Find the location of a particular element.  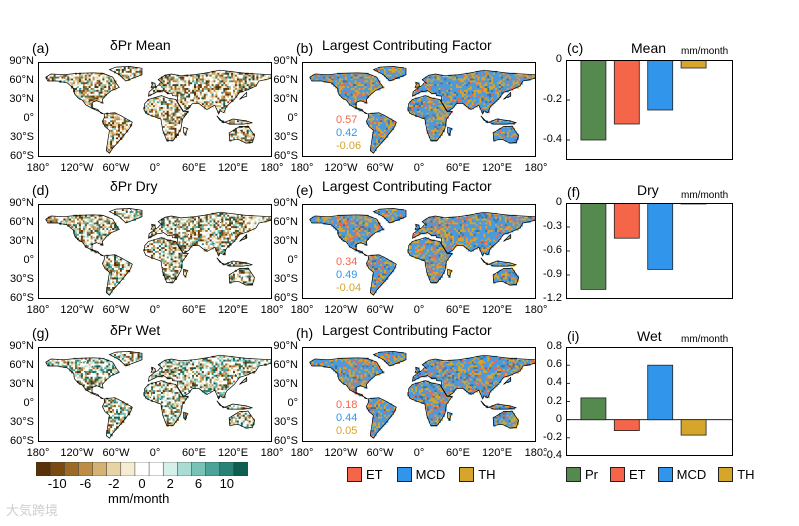

lon-tick-factor-dry-0: 180° is located at coordinates (302, 310).